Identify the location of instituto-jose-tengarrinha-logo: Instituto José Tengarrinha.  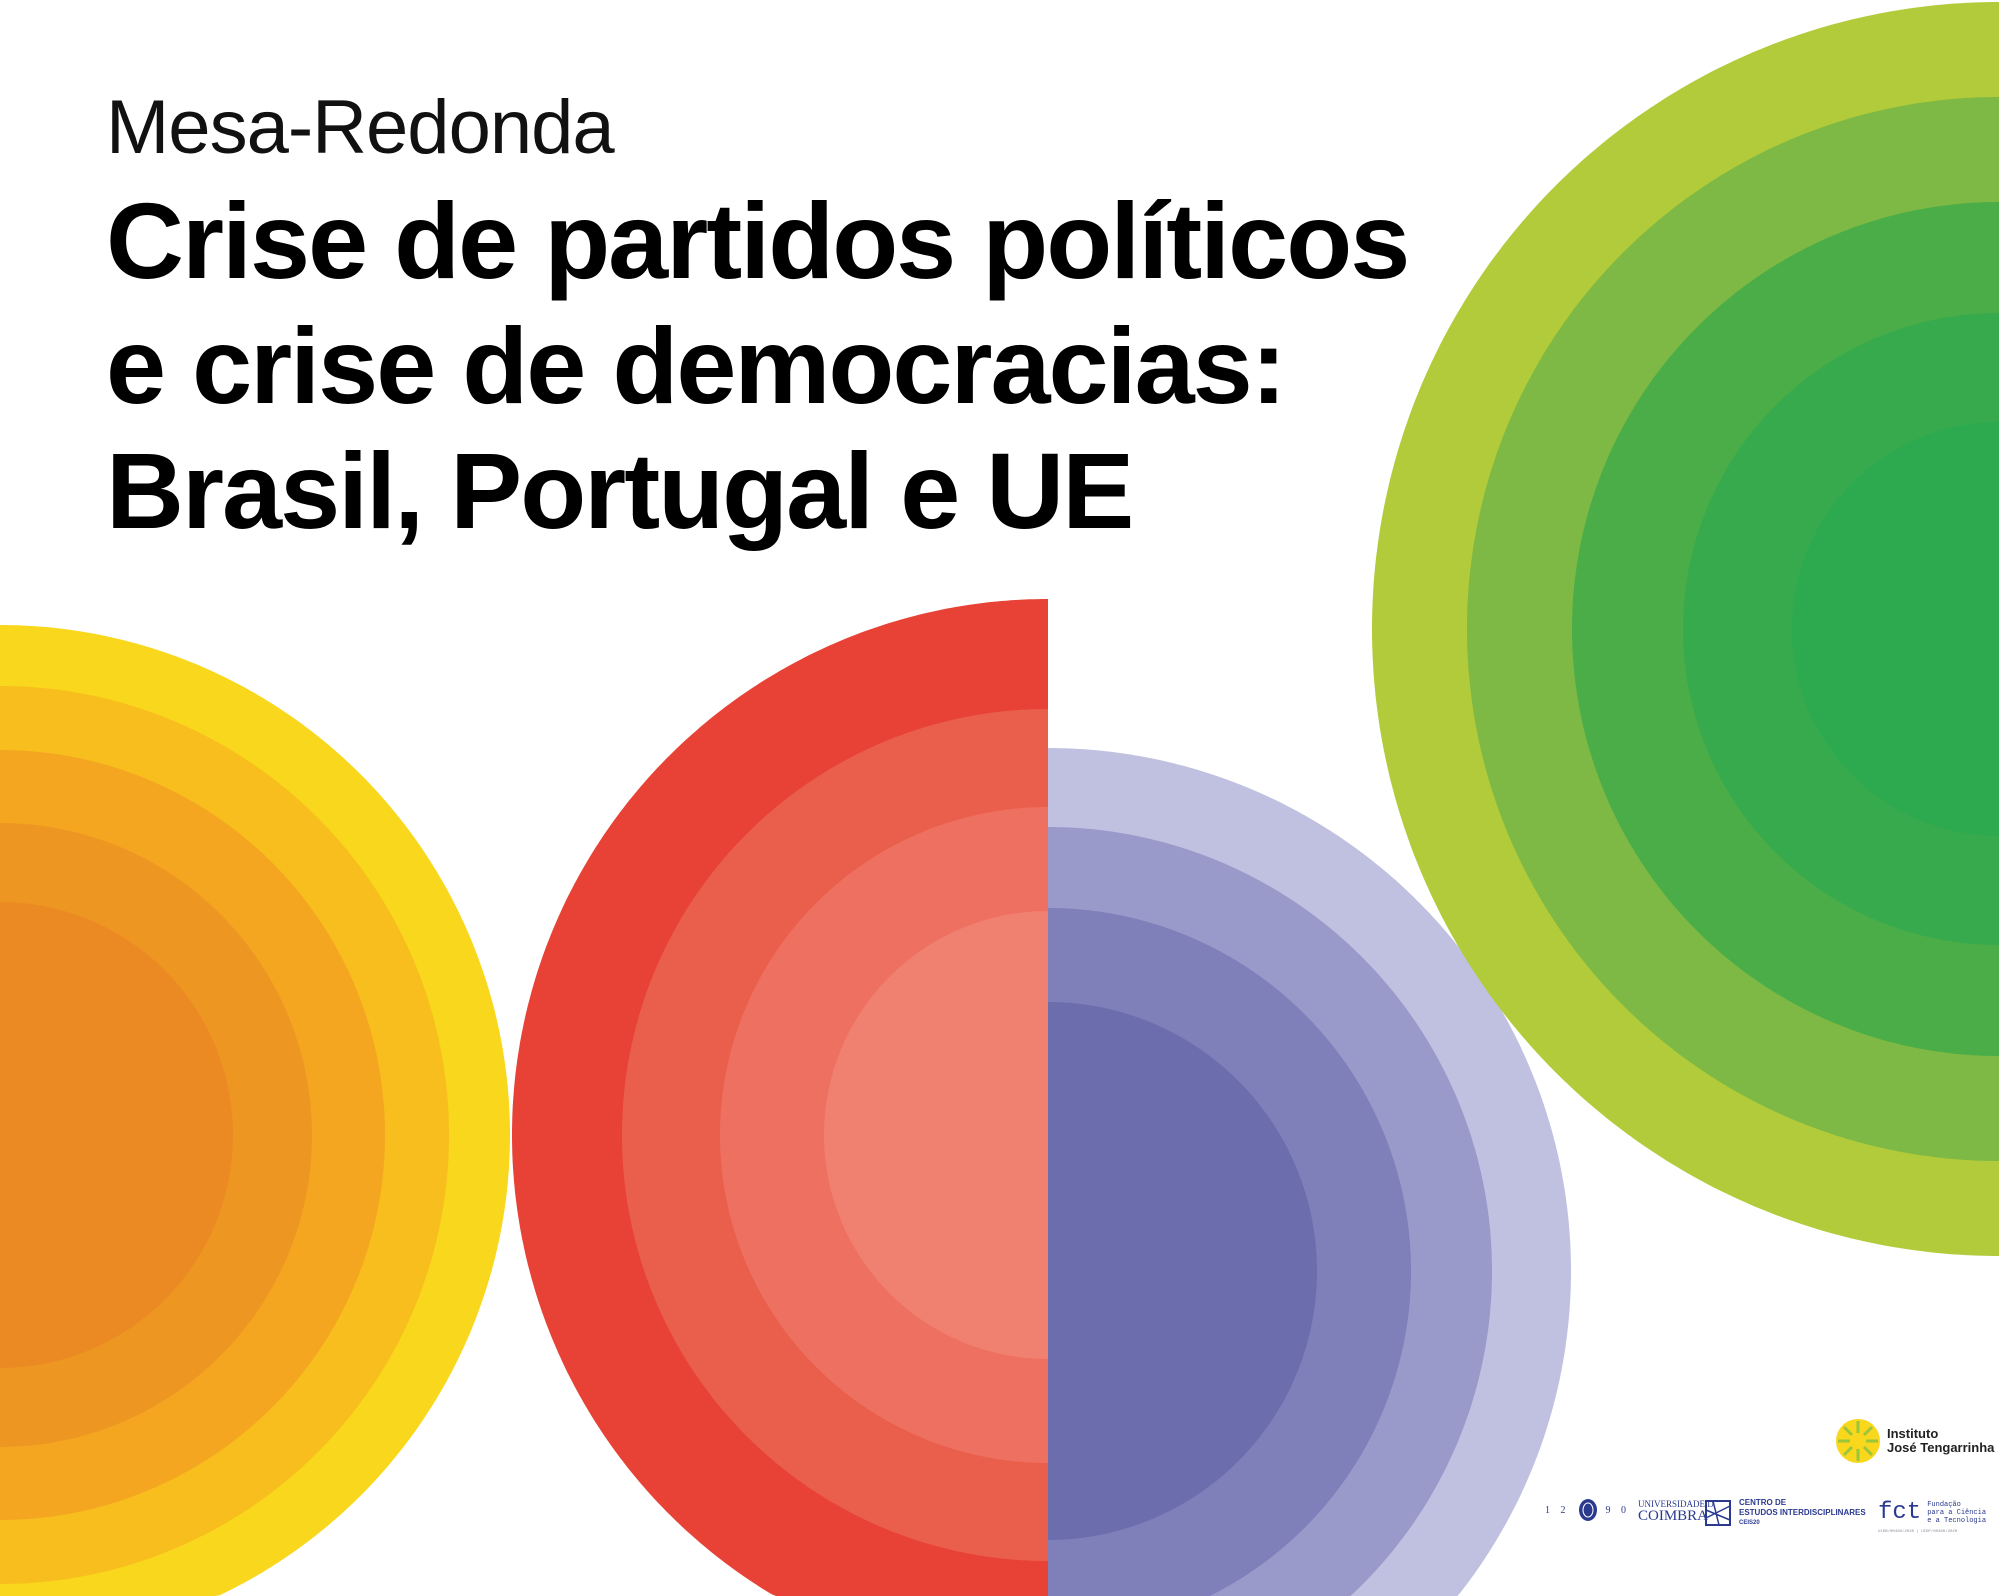
(1914, 1441).